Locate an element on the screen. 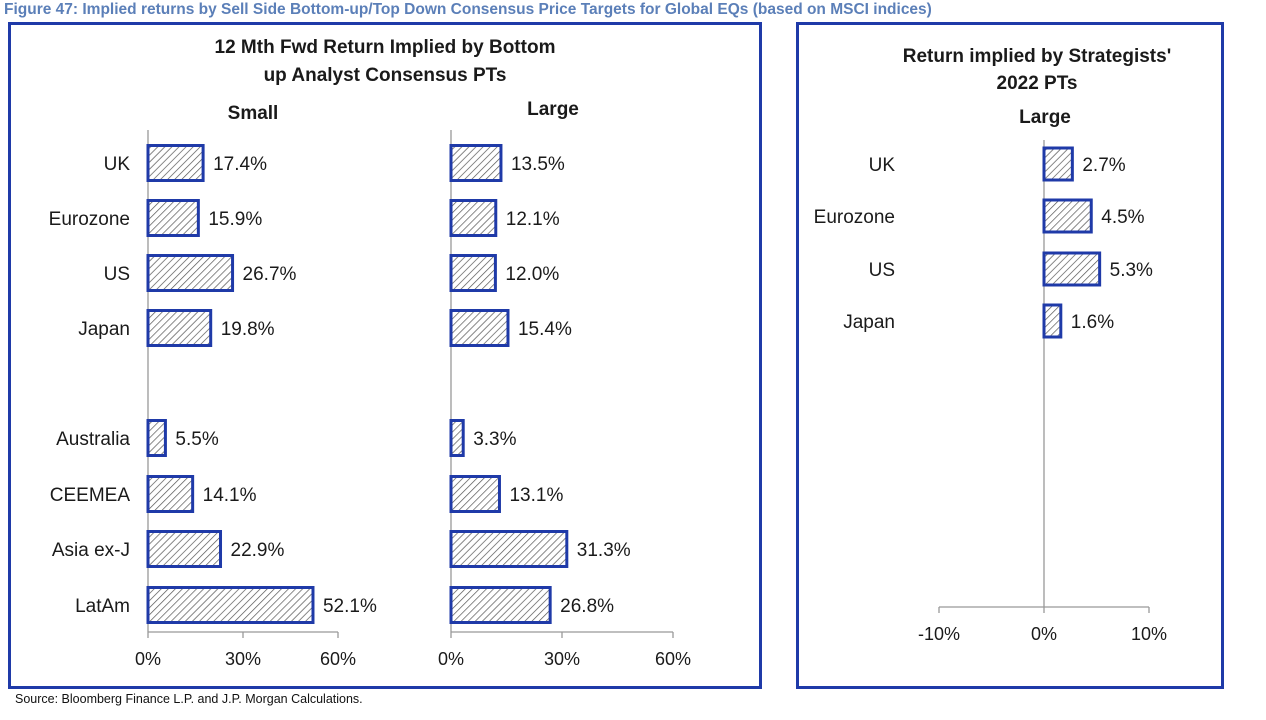 The height and width of the screenshot is (720, 1266). small-category-label: CEEMEA is located at coordinates (90, 495).